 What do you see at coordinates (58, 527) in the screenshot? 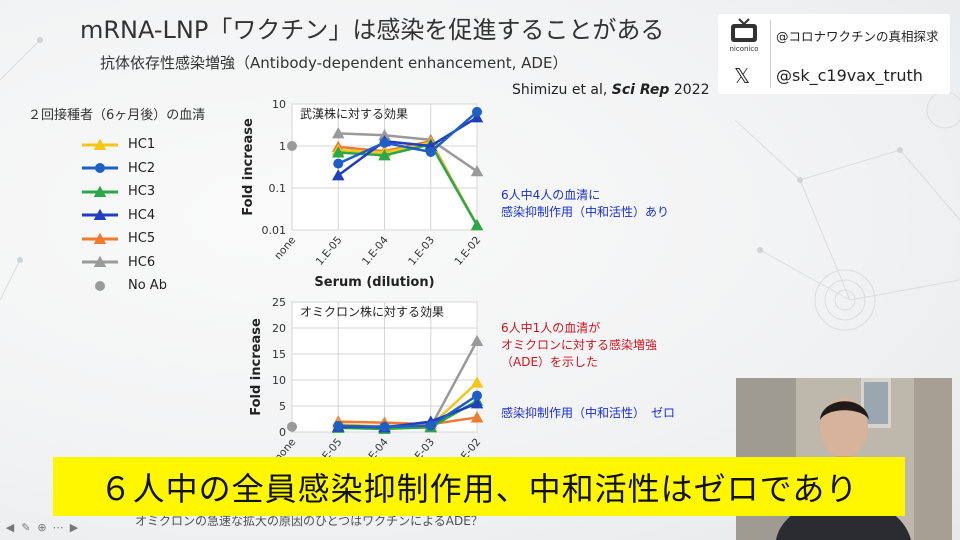
I see `menu-icon: ⋯` at bounding box center [58, 527].